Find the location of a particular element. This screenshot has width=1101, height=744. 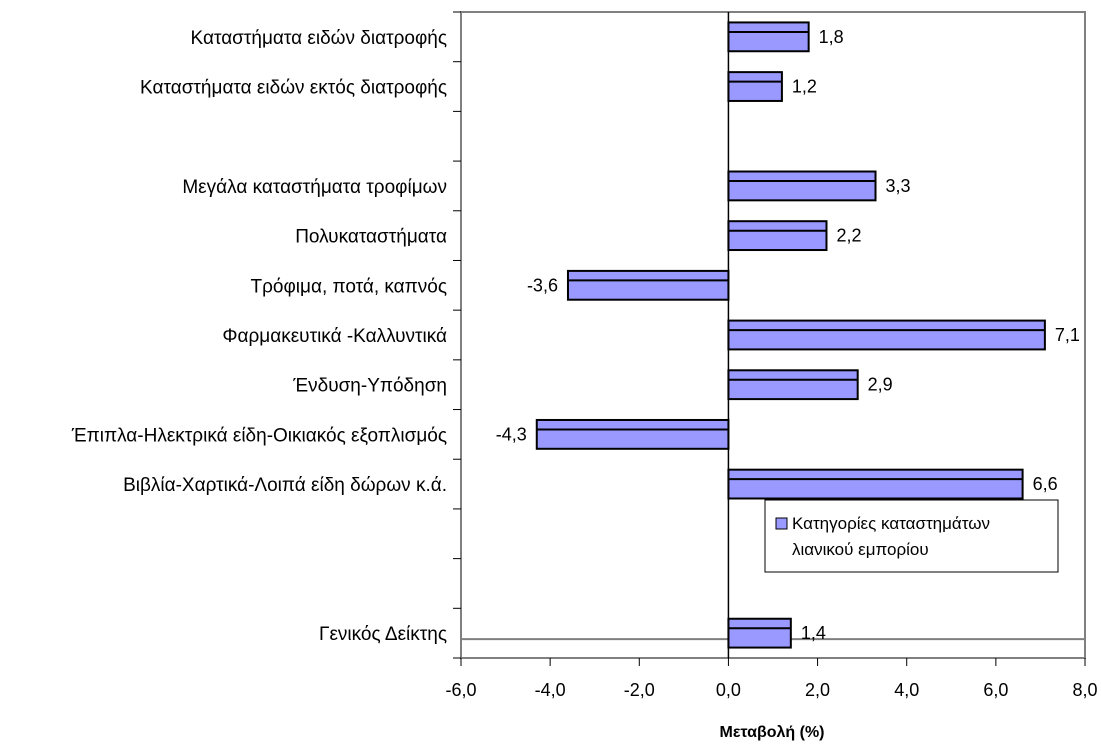

category-label: Φαρμακευτικά -Καλλυντικά is located at coordinates (334, 336).